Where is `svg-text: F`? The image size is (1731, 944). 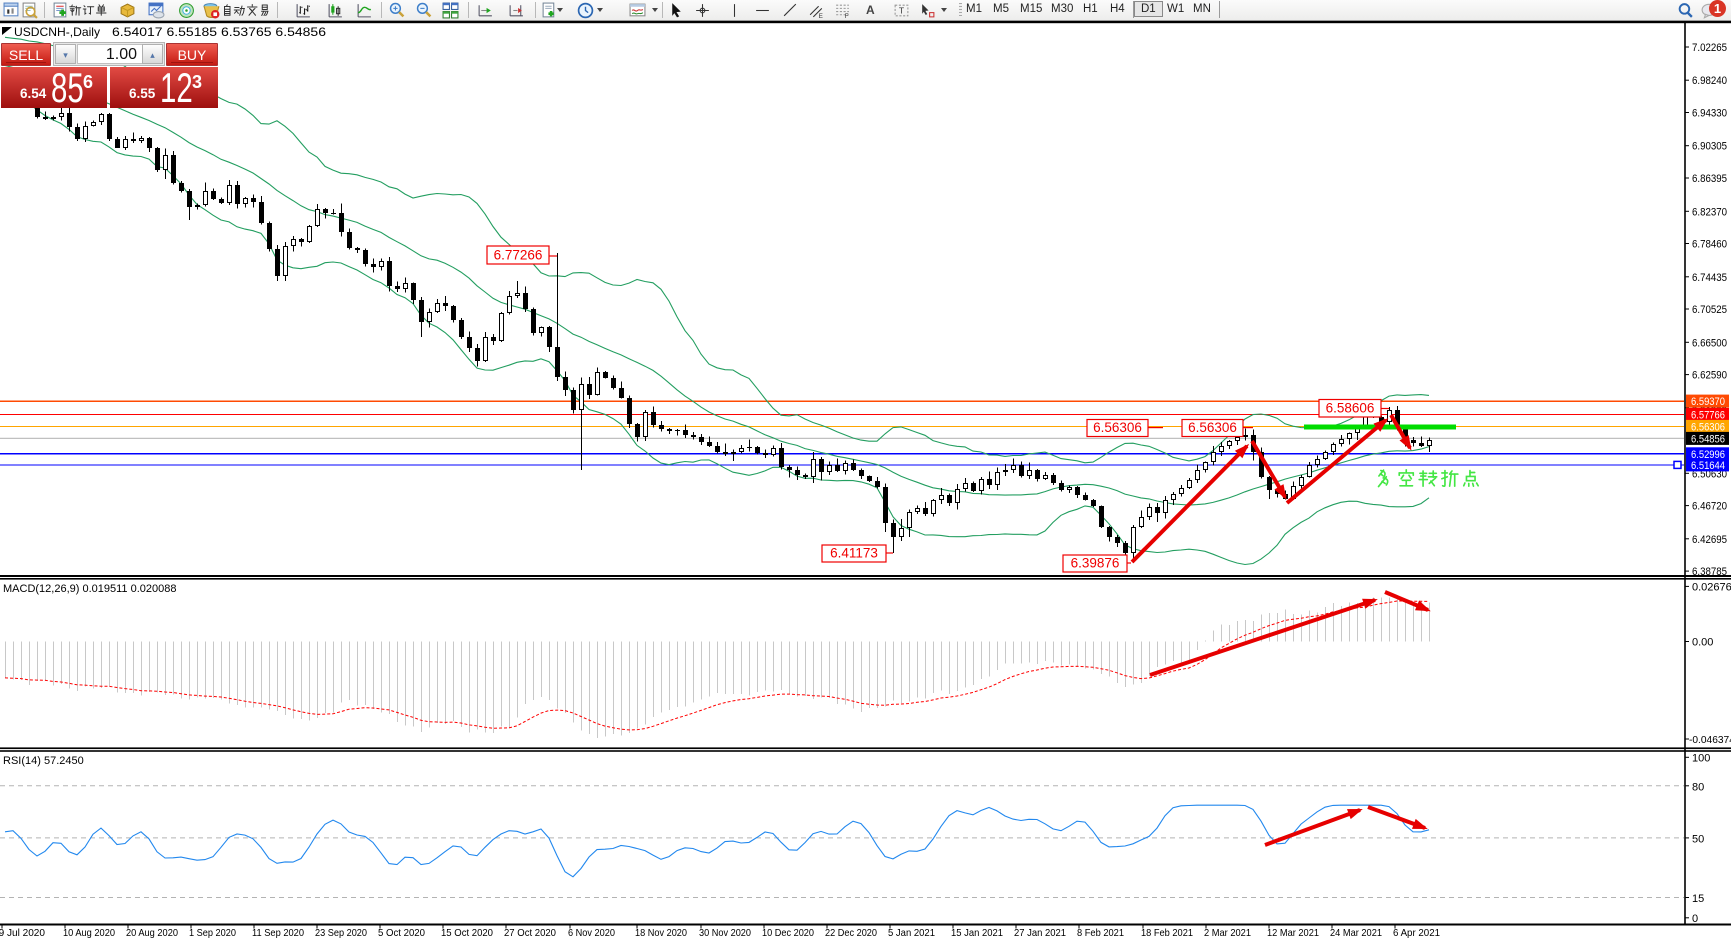
svg-text: F is located at coordinates (847, 16).